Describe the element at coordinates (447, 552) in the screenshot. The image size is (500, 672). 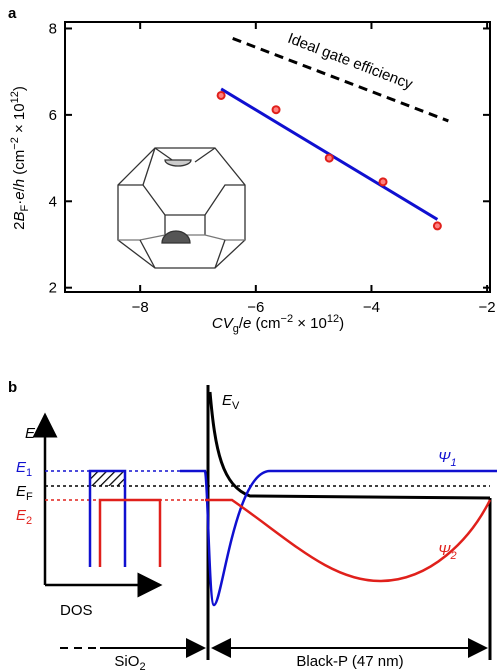
I see `psi2-label: Ψ2` at that location.